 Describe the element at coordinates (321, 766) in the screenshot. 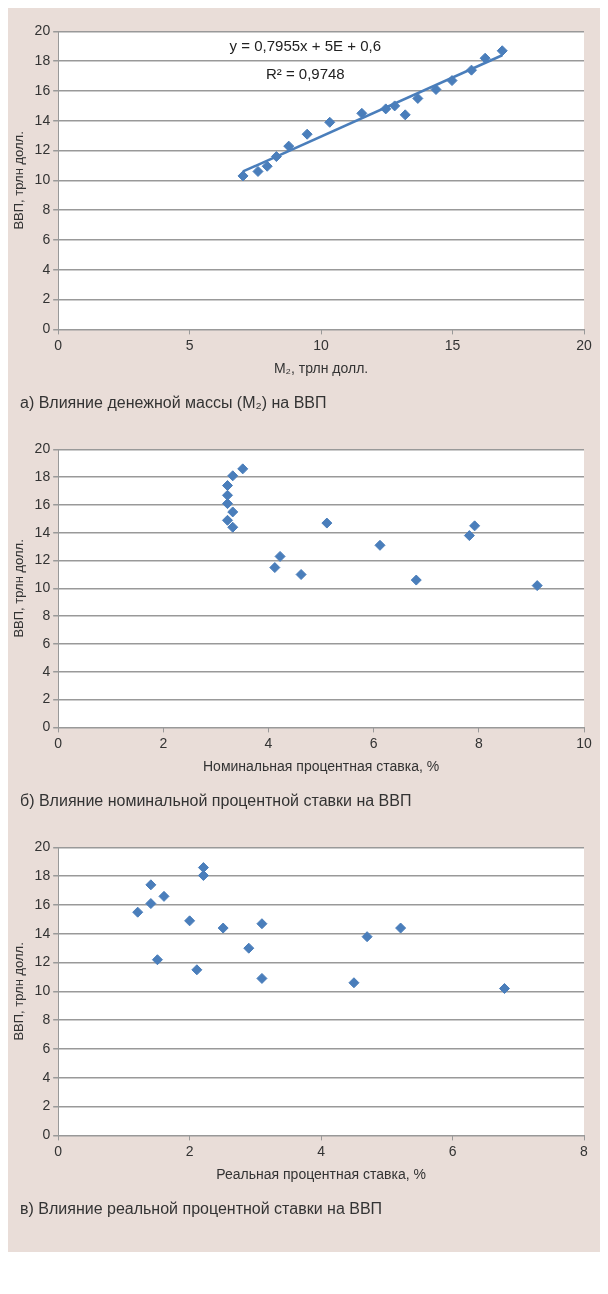

I see `x-axis-title: Номинальная процентная ставка, %` at that location.